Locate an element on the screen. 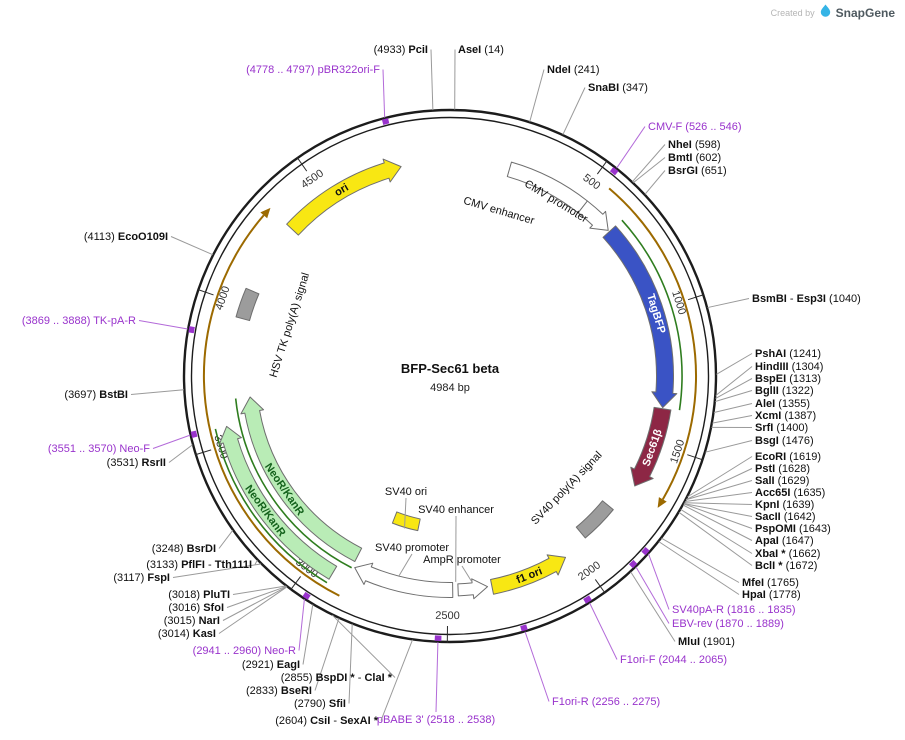  feature-ampr-promoter is located at coordinates (473, 589).